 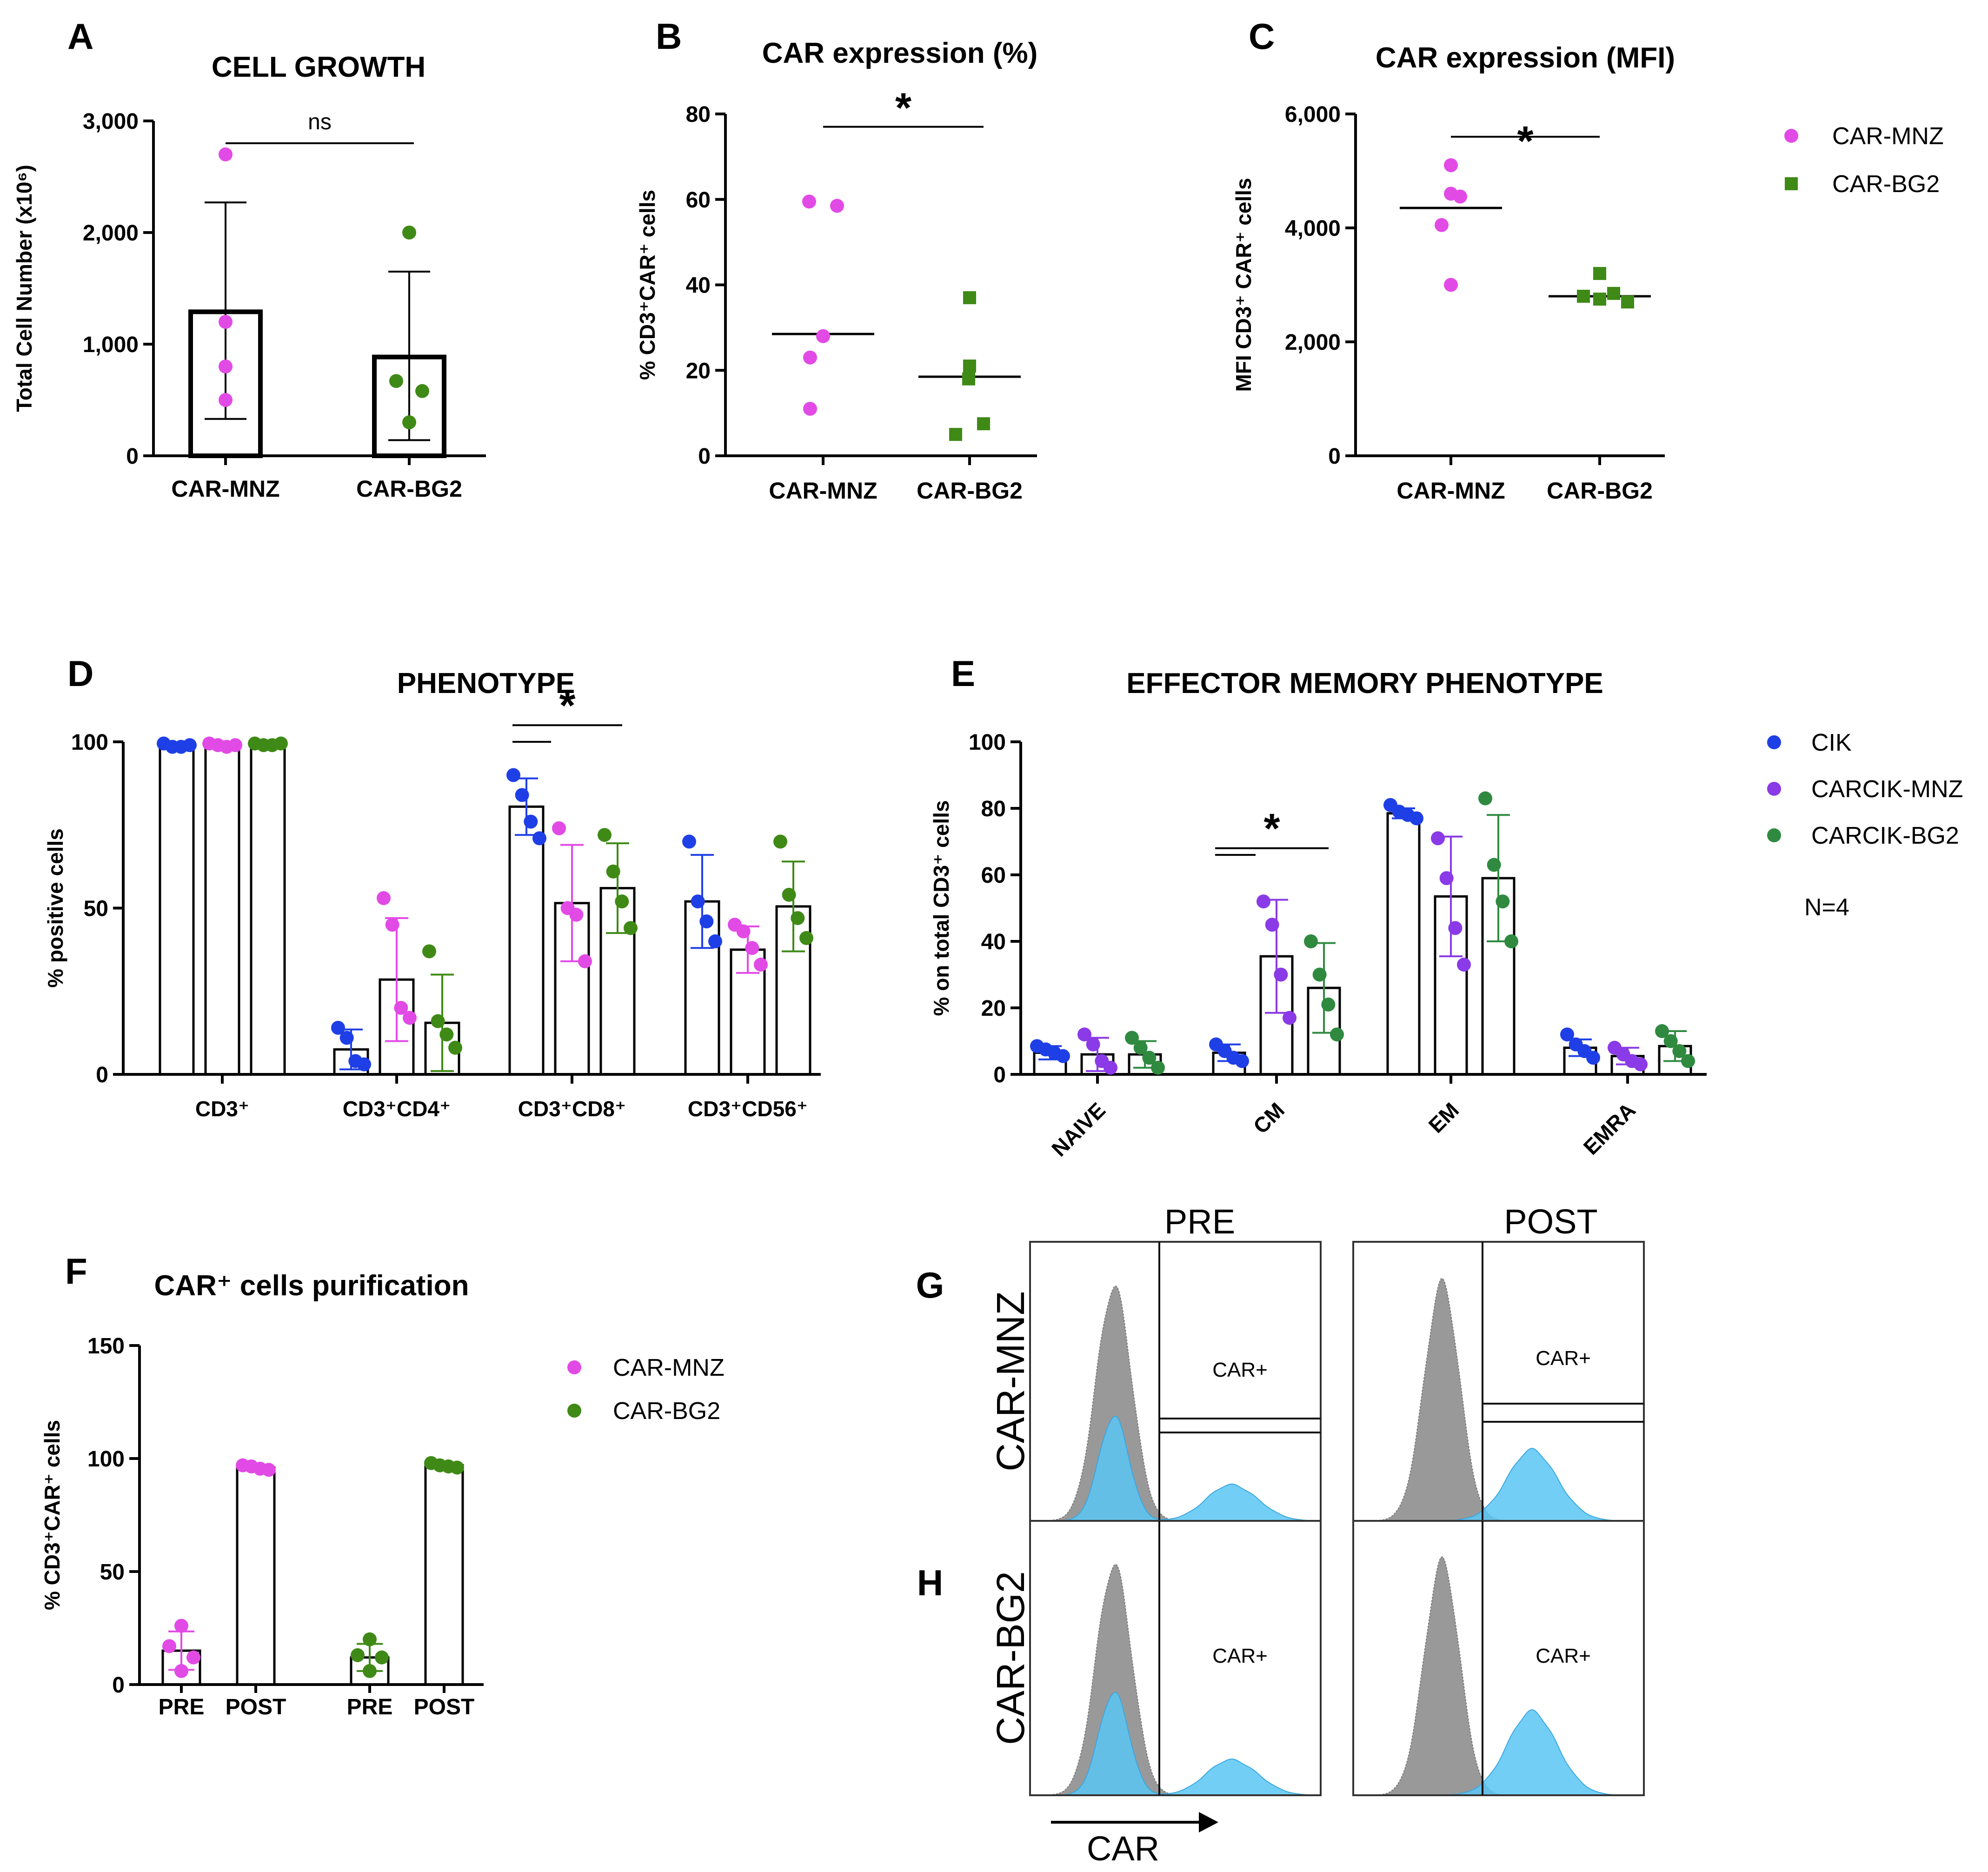 I want to click on chart-title: CELL GROWTH, so click(x=319, y=67).